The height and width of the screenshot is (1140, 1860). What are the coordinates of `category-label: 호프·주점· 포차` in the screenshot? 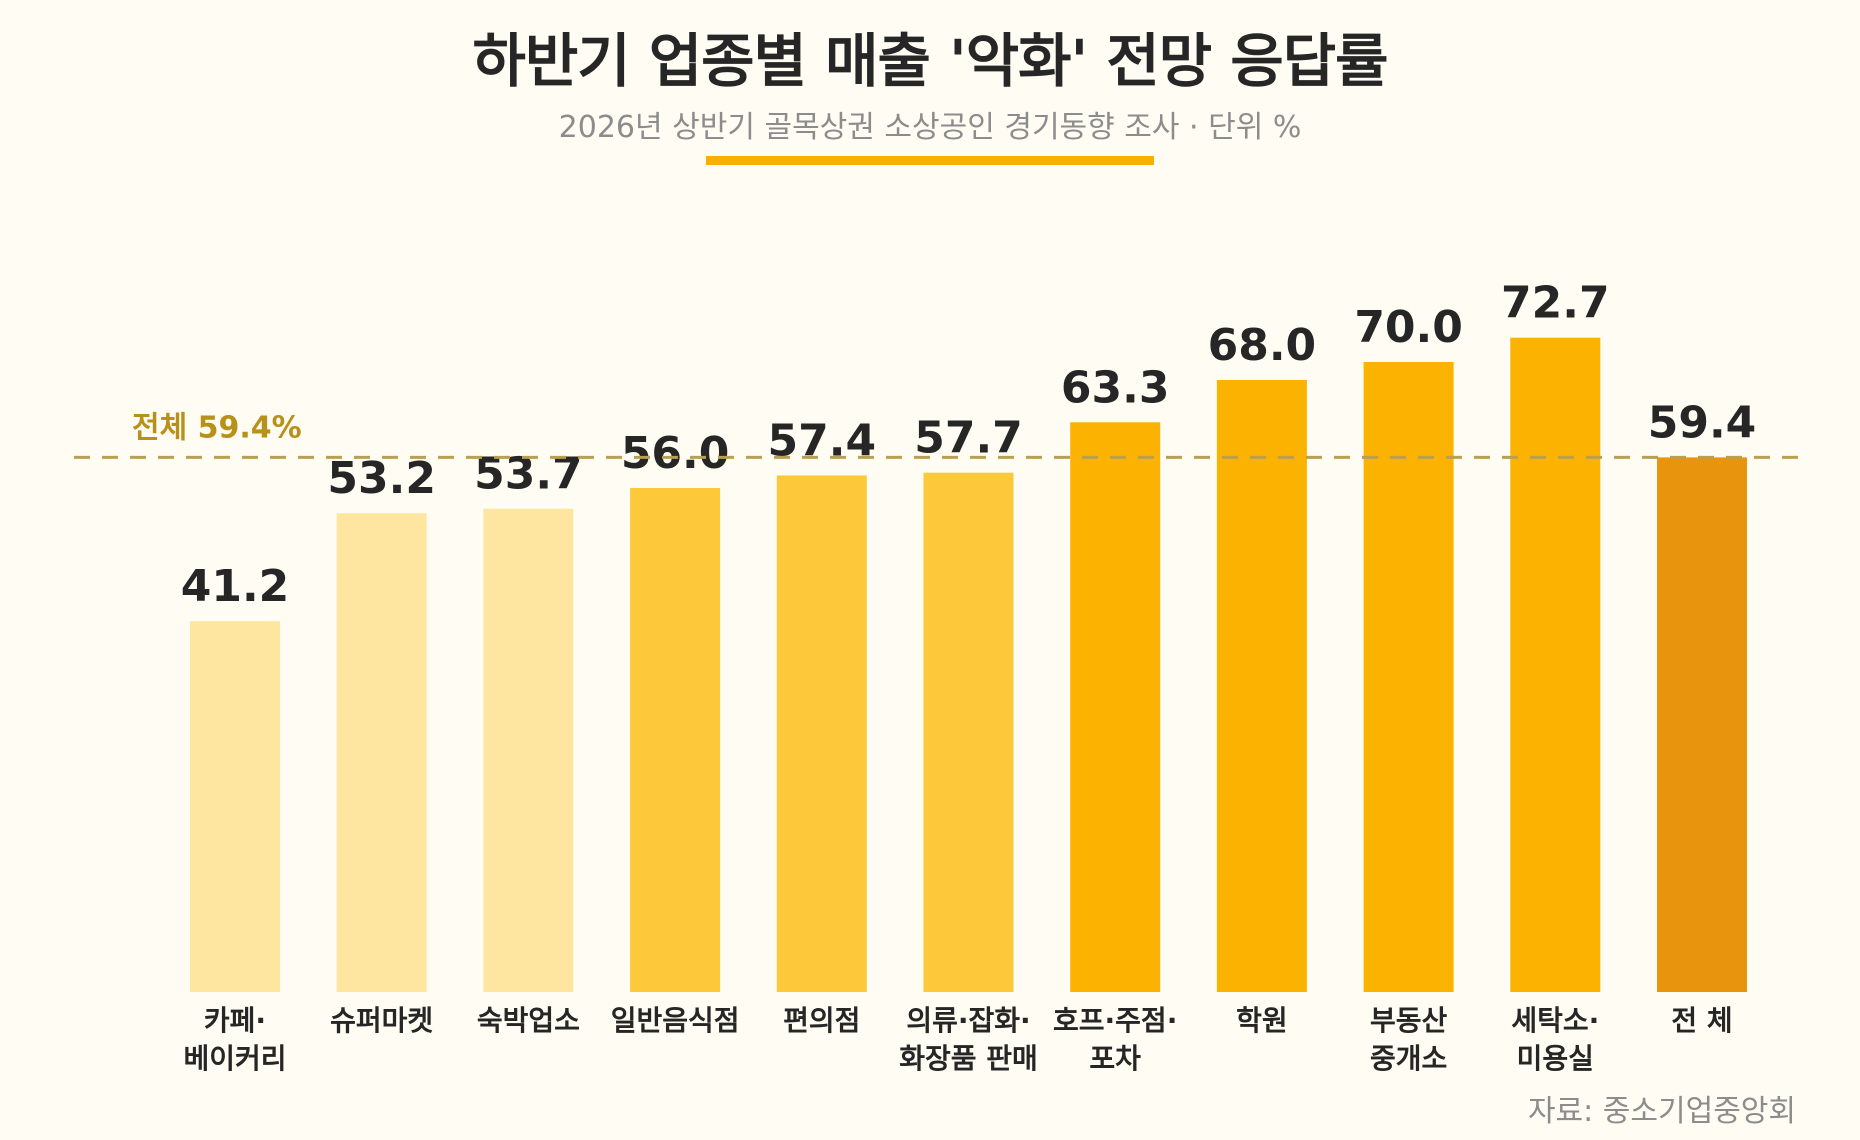 It's located at (1115, 1039).